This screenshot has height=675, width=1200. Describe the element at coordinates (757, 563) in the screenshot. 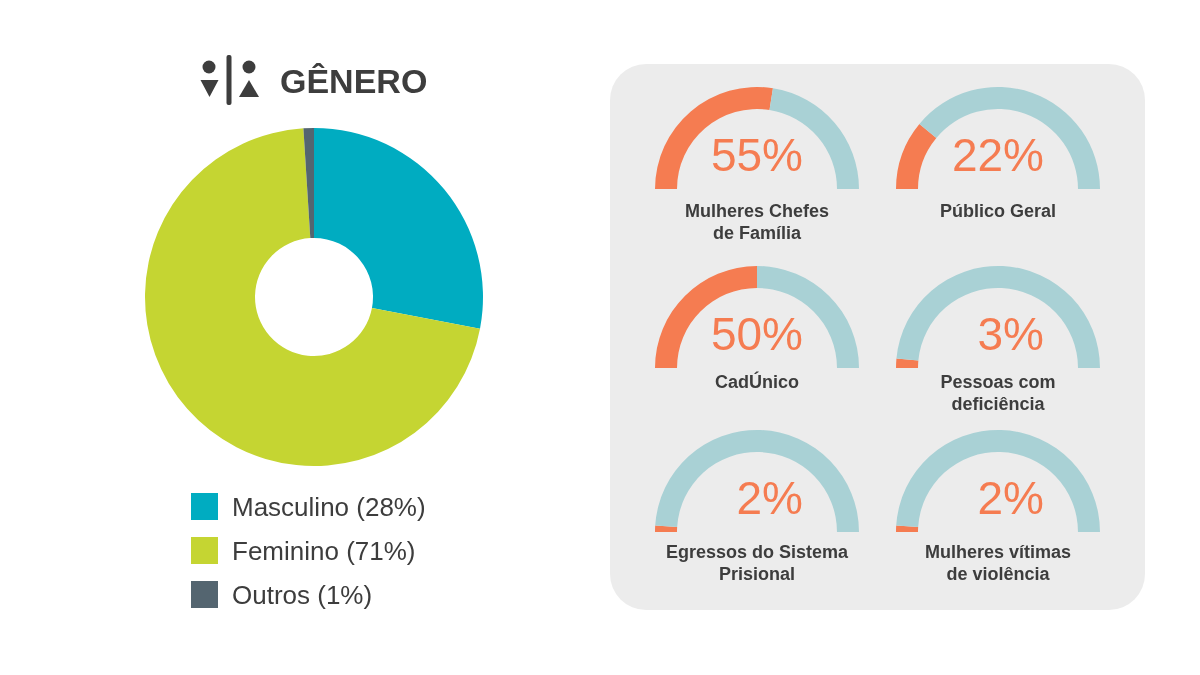

I see `text: Egressos do Sistema Prisional` at that location.